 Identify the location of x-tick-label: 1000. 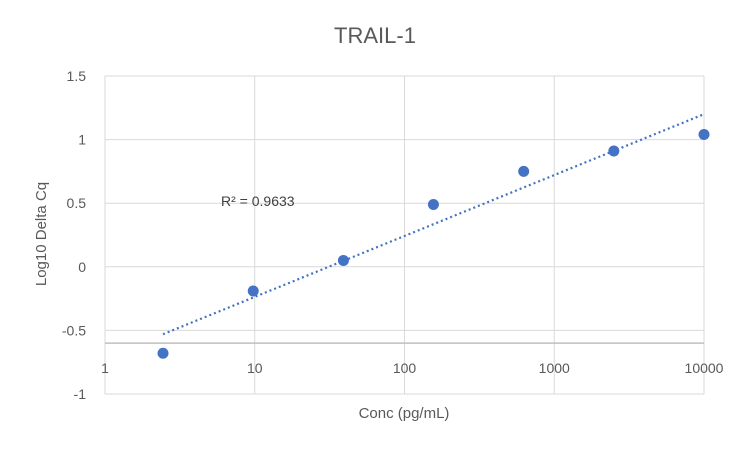
(554, 368).